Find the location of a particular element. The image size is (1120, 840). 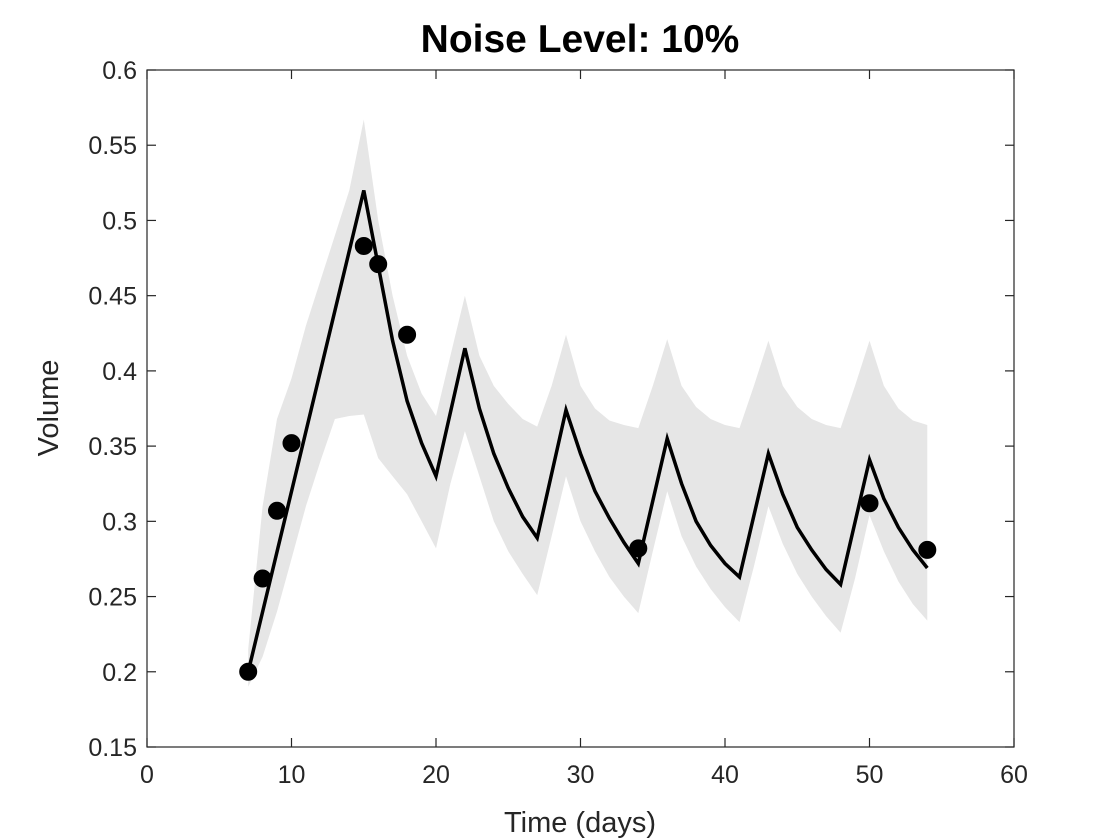

y-tick-label: 0.55 is located at coordinates (112, 146).